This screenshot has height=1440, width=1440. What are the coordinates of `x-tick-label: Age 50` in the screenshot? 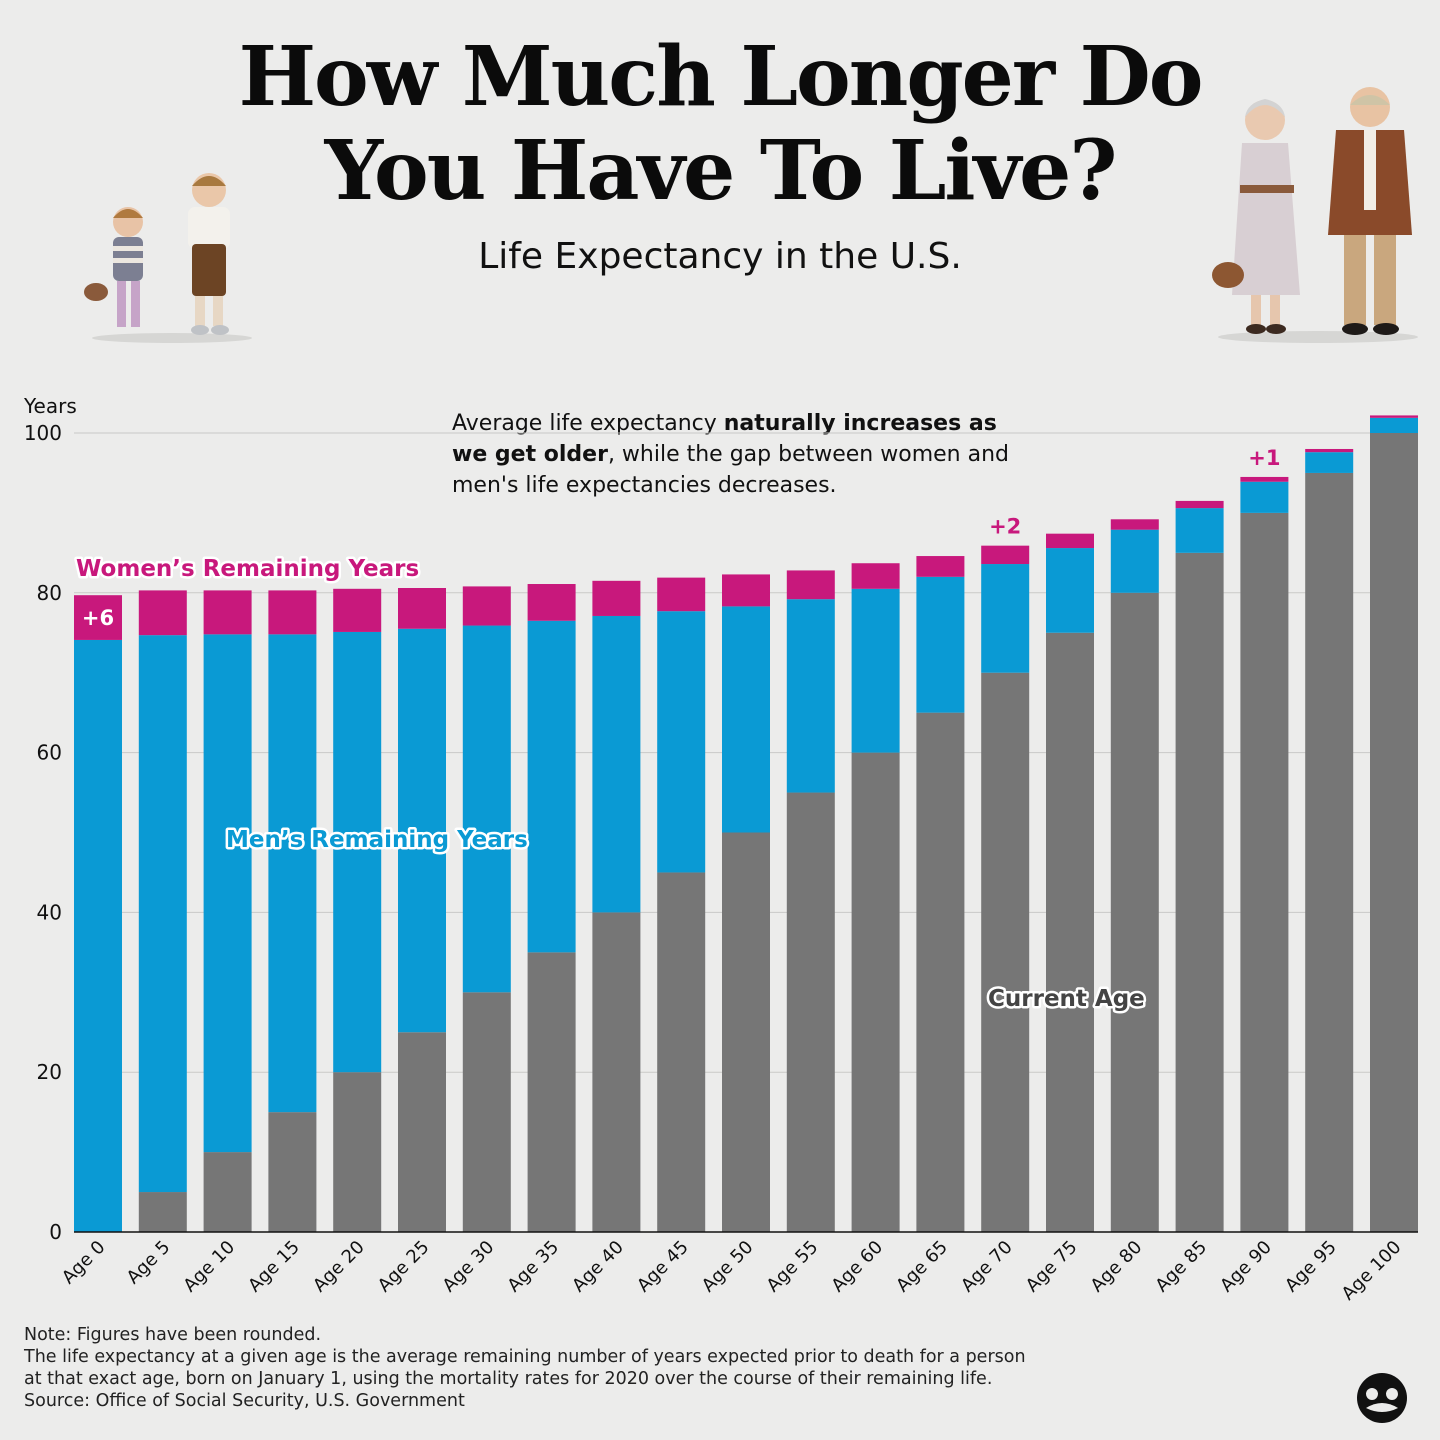 It's located at (728, 1267).